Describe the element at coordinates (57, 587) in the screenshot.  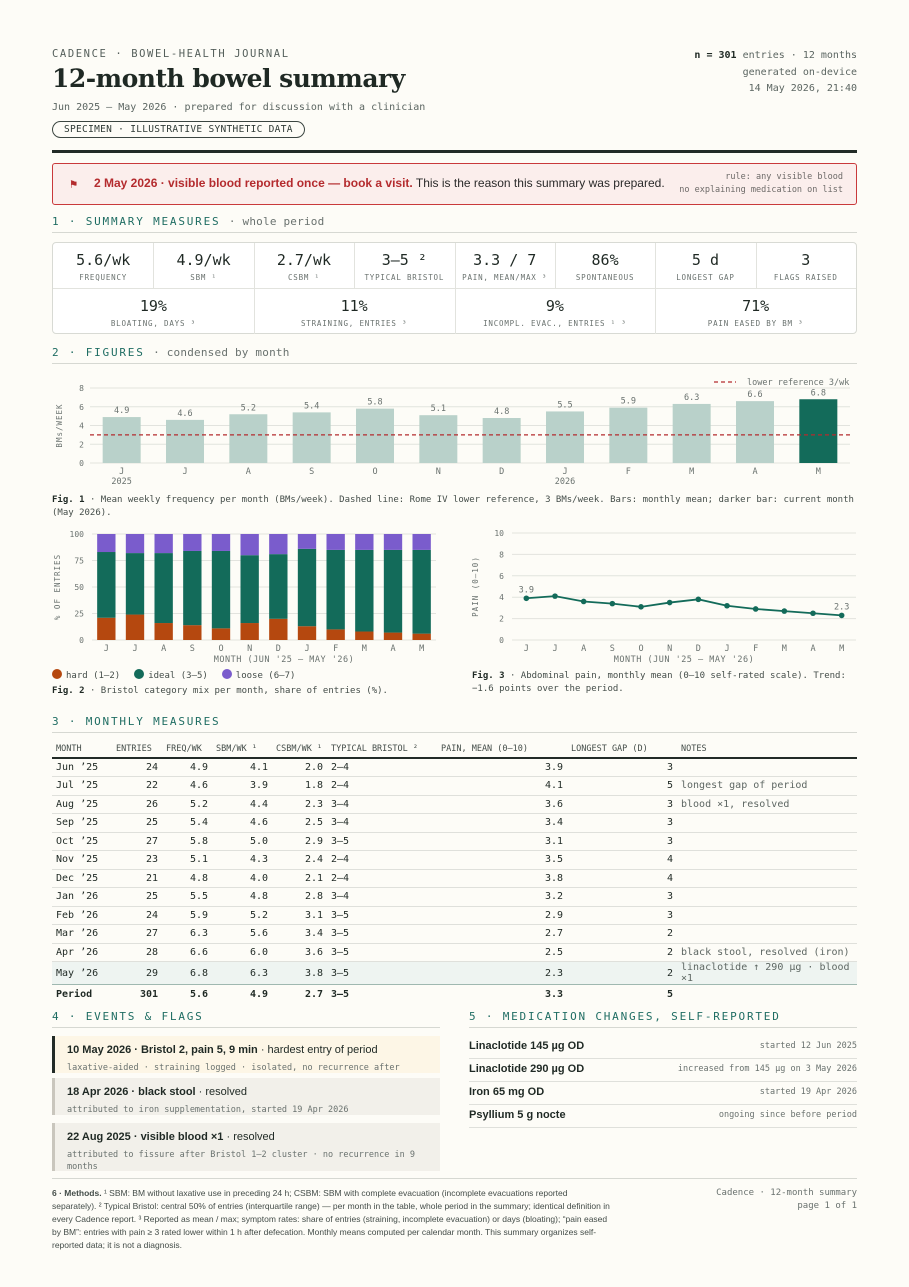
I see `fig2-ylabel: % OF ENTRIES` at that location.